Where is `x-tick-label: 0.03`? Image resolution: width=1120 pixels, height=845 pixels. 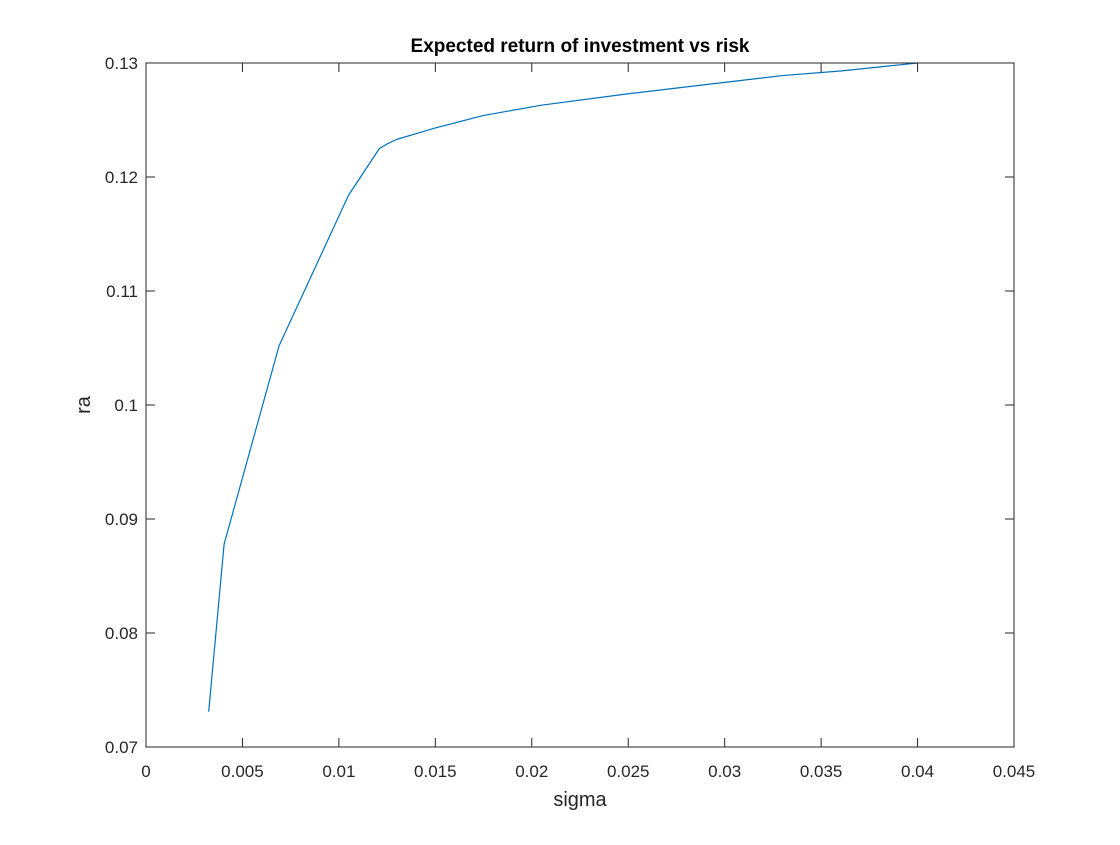 x-tick-label: 0.03 is located at coordinates (724, 771).